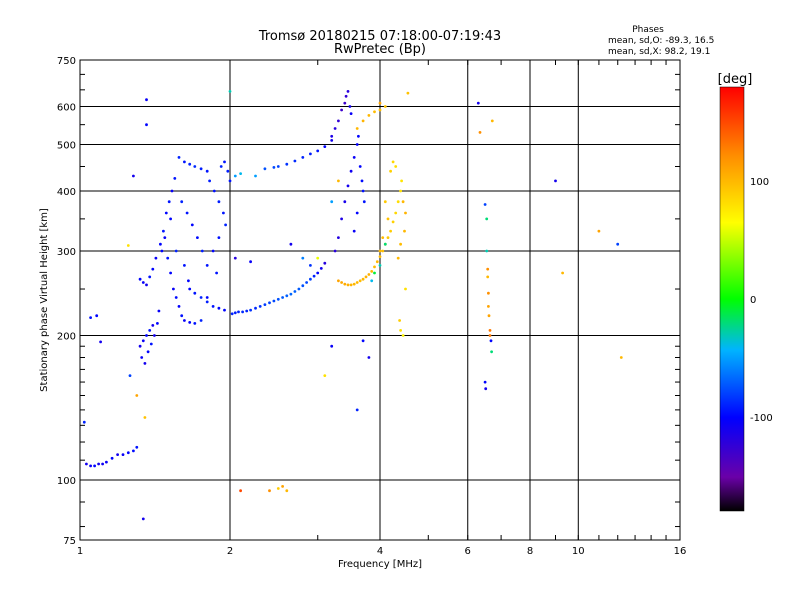 Image resolution: width=800 pixels, height=600 pixels. What do you see at coordinates (648, 30) in the screenshot?
I see `stats-heading: Phases` at bounding box center [648, 30].